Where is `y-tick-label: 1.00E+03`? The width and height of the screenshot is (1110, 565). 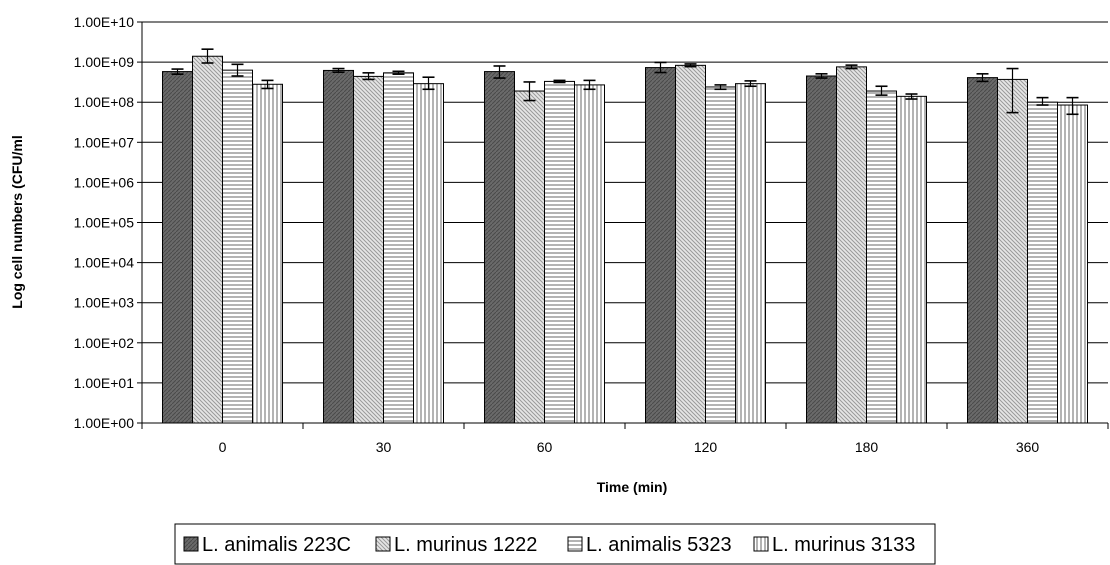 y-tick-label: 1.00E+03 is located at coordinates (104, 303).